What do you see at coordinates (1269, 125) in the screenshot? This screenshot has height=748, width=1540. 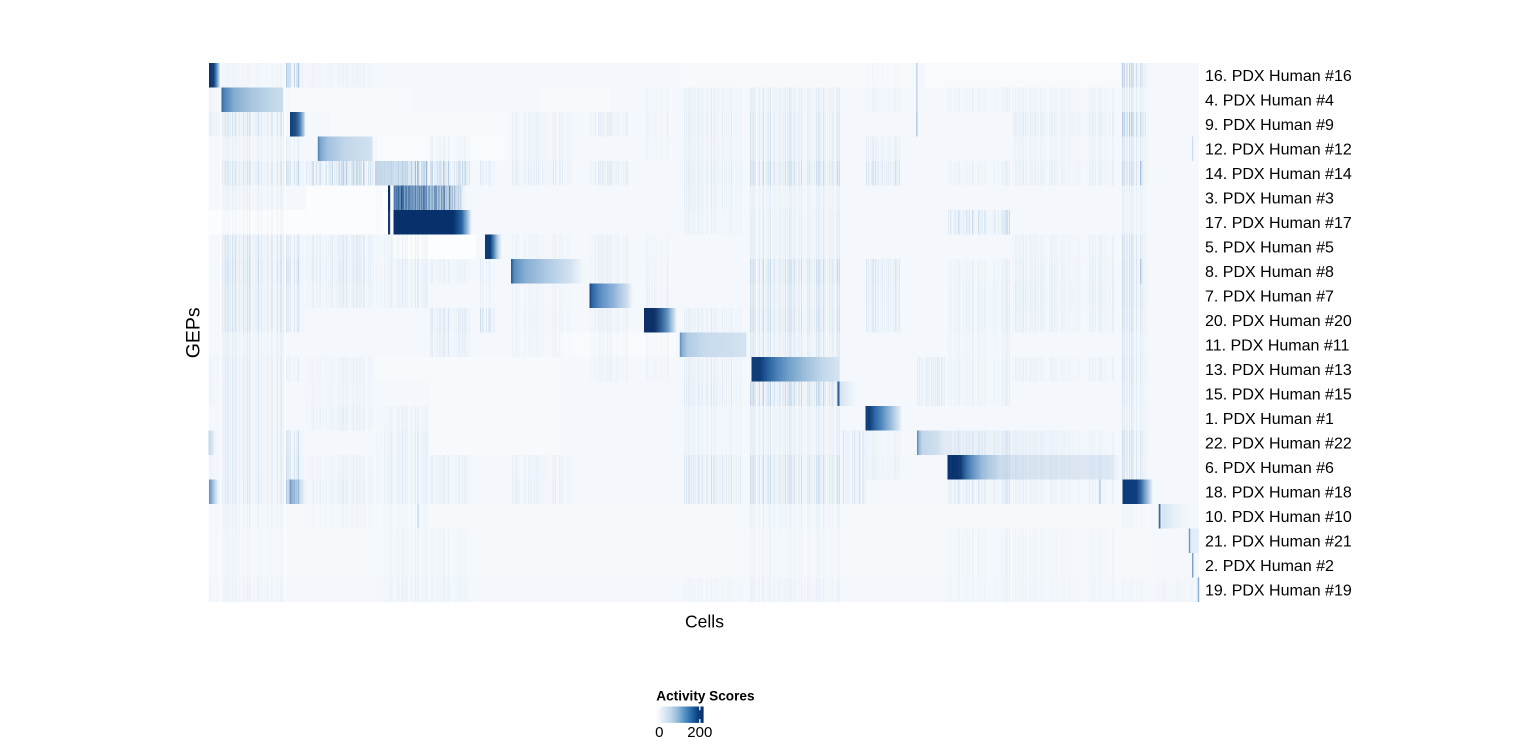 I see `svg-text: 9. PDX Human #9` at bounding box center [1269, 125].